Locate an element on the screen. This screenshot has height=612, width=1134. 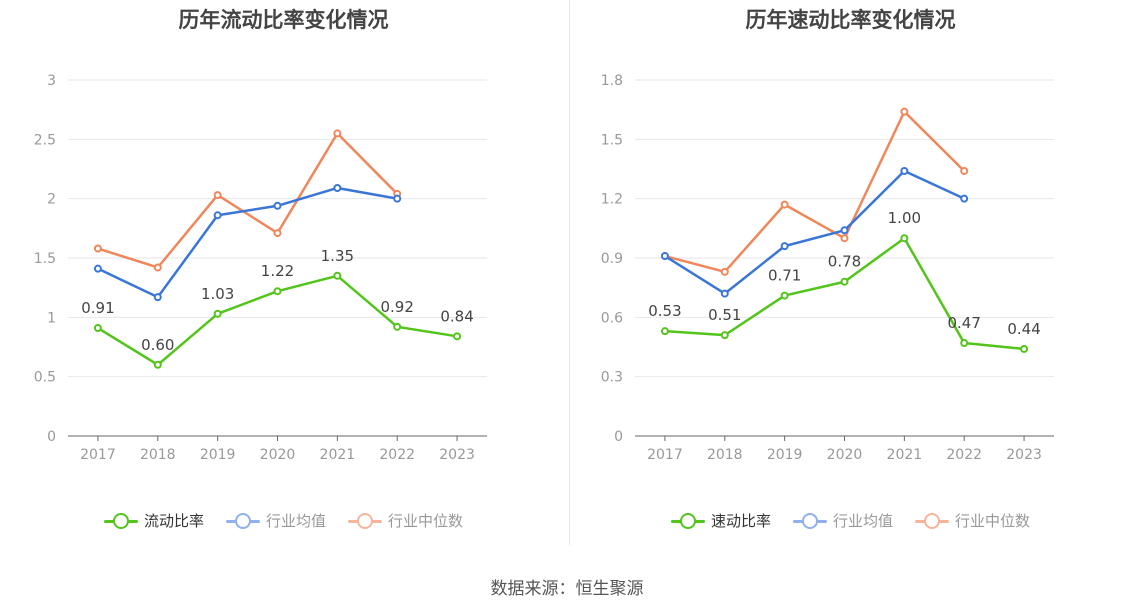
legend: 速动比率 行业均值 行业中位数 is located at coordinates (850, 520).